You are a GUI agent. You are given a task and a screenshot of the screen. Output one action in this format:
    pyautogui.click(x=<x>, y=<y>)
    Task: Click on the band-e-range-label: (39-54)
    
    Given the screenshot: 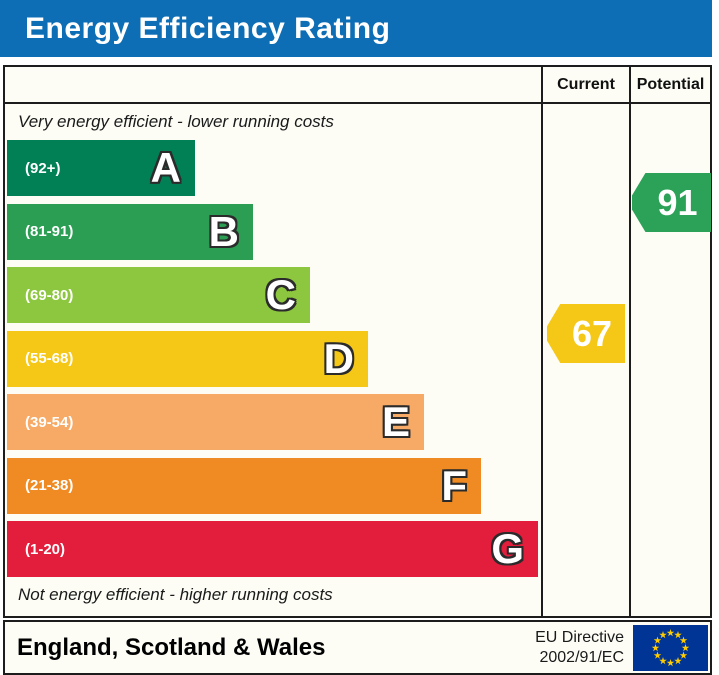 What is the action you would take?
    pyautogui.click(x=49, y=422)
    